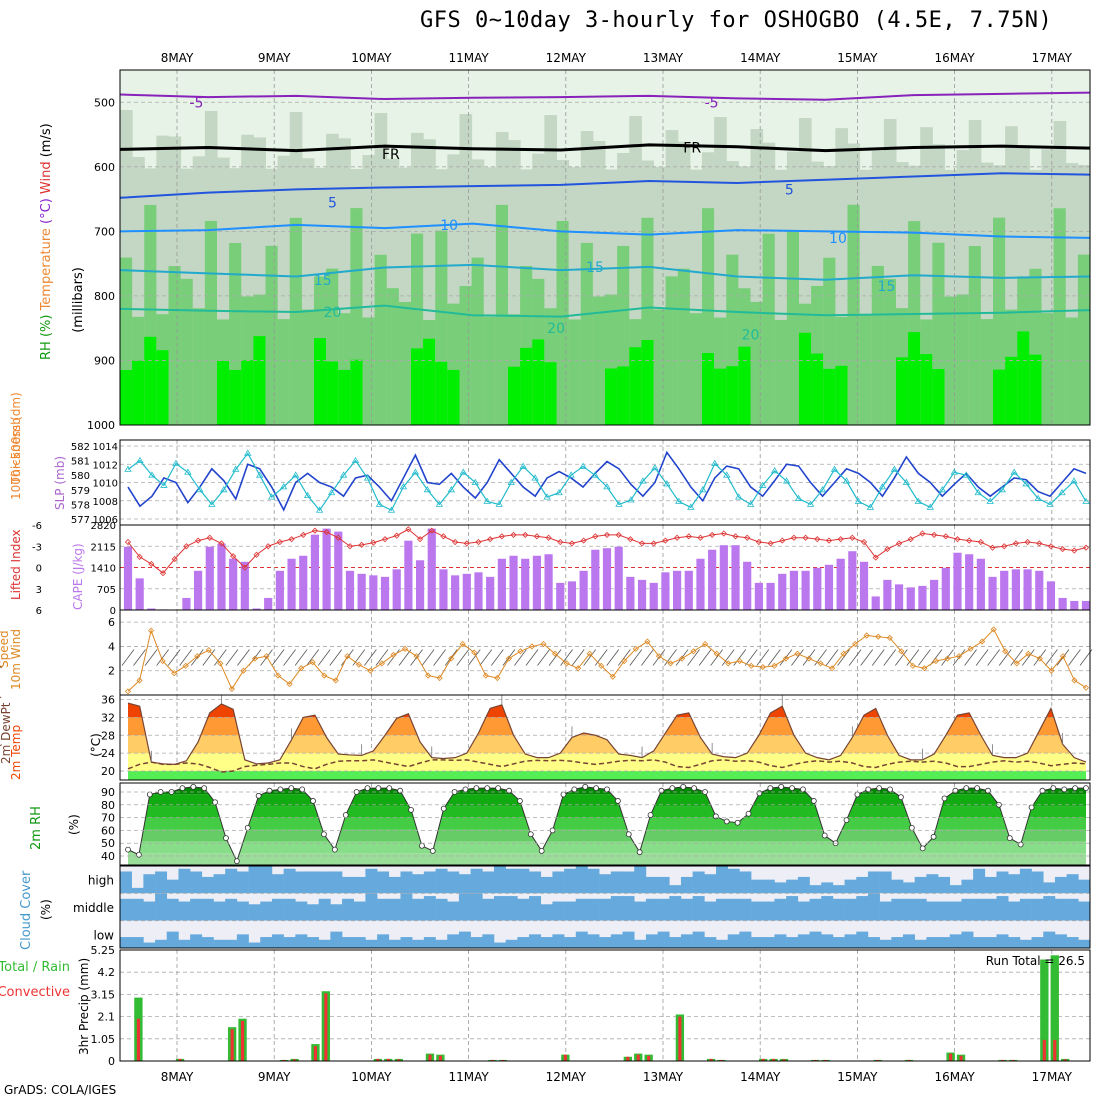 This screenshot has height=1100, width=1100. What do you see at coordinates (113, 611) in the screenshot?
I see `cape-tick-label: 0` at bounding box center [113, 611].